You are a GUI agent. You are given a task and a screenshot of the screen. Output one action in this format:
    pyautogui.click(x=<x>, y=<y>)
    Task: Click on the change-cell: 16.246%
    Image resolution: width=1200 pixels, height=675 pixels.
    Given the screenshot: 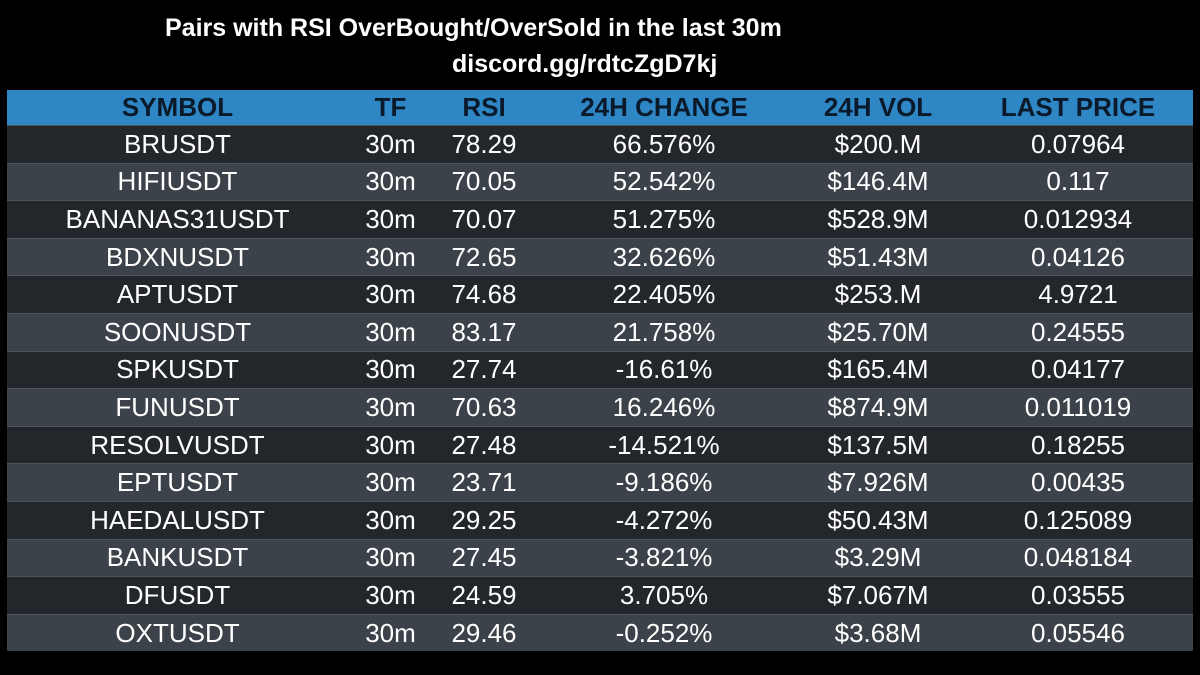 What is the action you would take?
    pyautogui.click(x=664, y=407)
    